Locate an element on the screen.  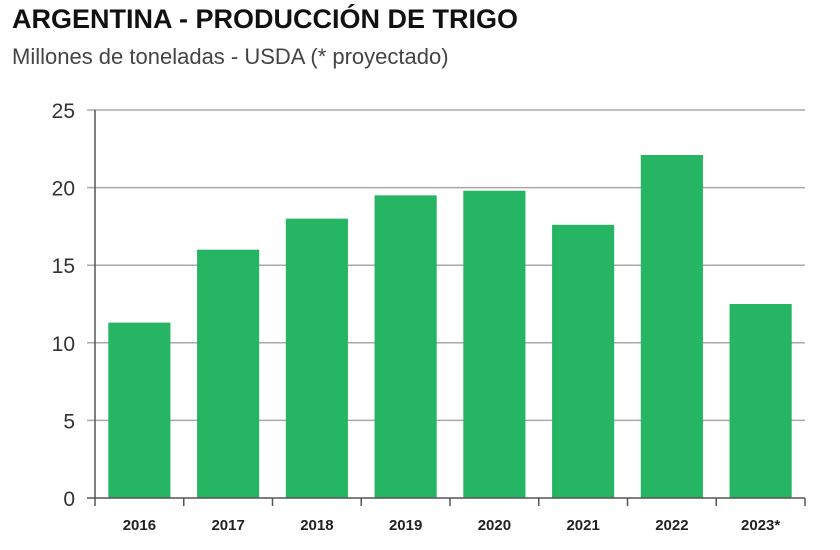
y-tick-label: 25 is located at coordinates (63, 111).